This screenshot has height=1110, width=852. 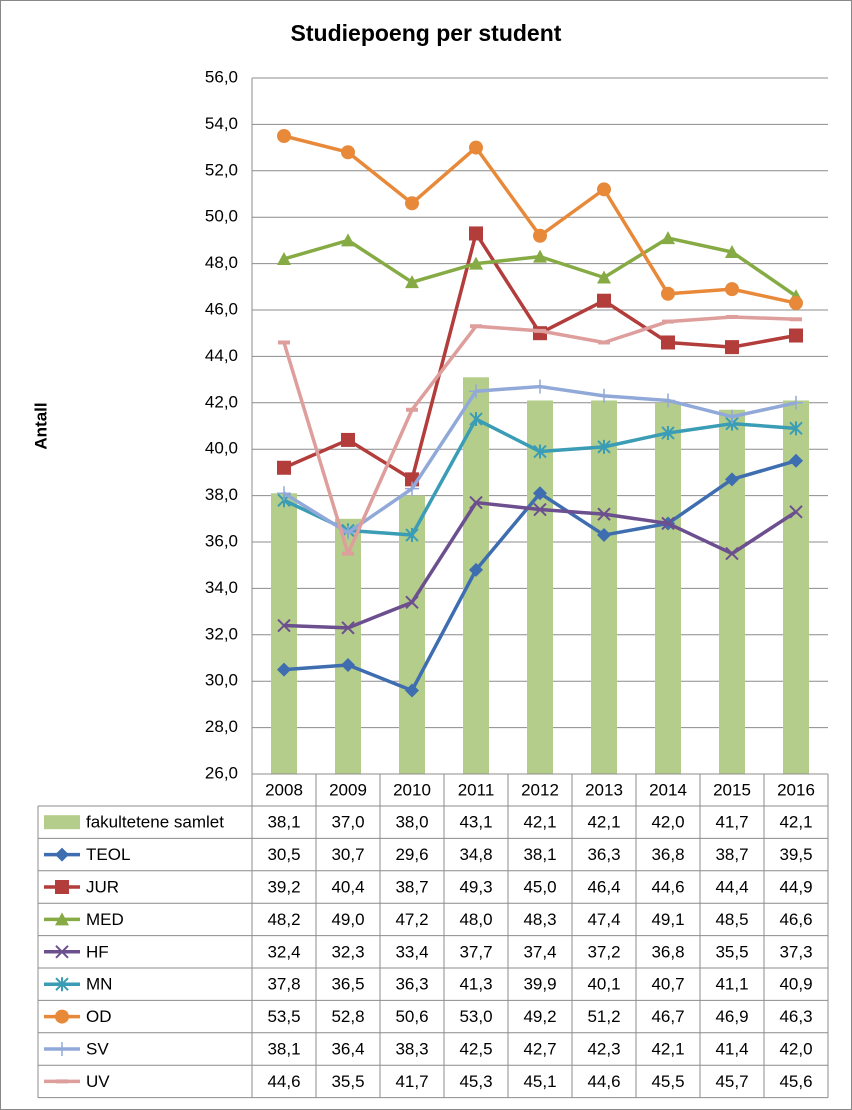 What do you see at coordinates (221, 633) in the screenshot?
I see `y-tick-label: 32,0` at bounding box center [221, 633].